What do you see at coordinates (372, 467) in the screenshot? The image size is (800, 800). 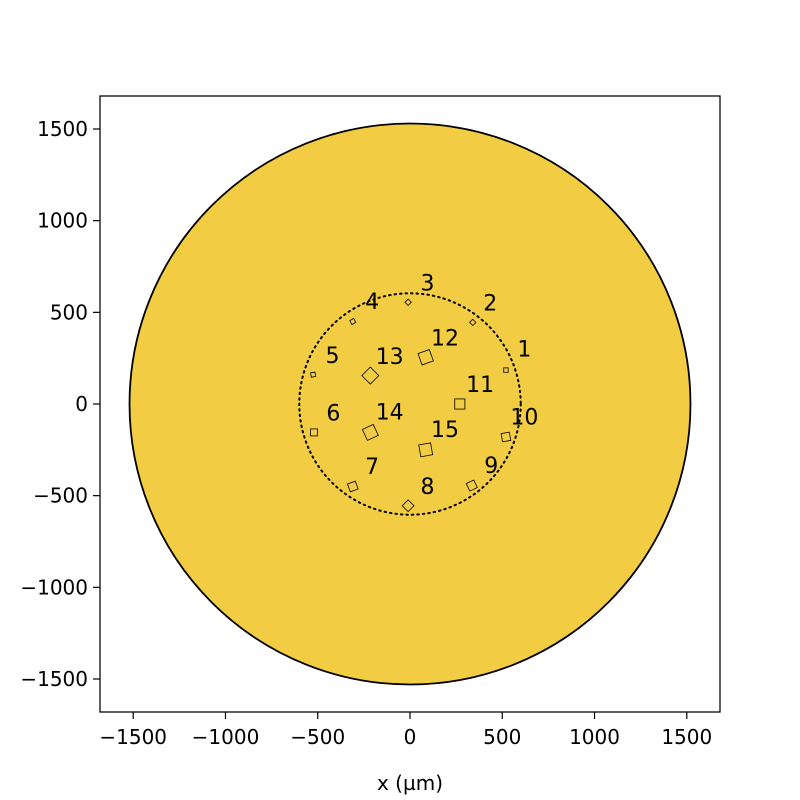 I see `site-label-7: 7` at bounding box center [372, 467].